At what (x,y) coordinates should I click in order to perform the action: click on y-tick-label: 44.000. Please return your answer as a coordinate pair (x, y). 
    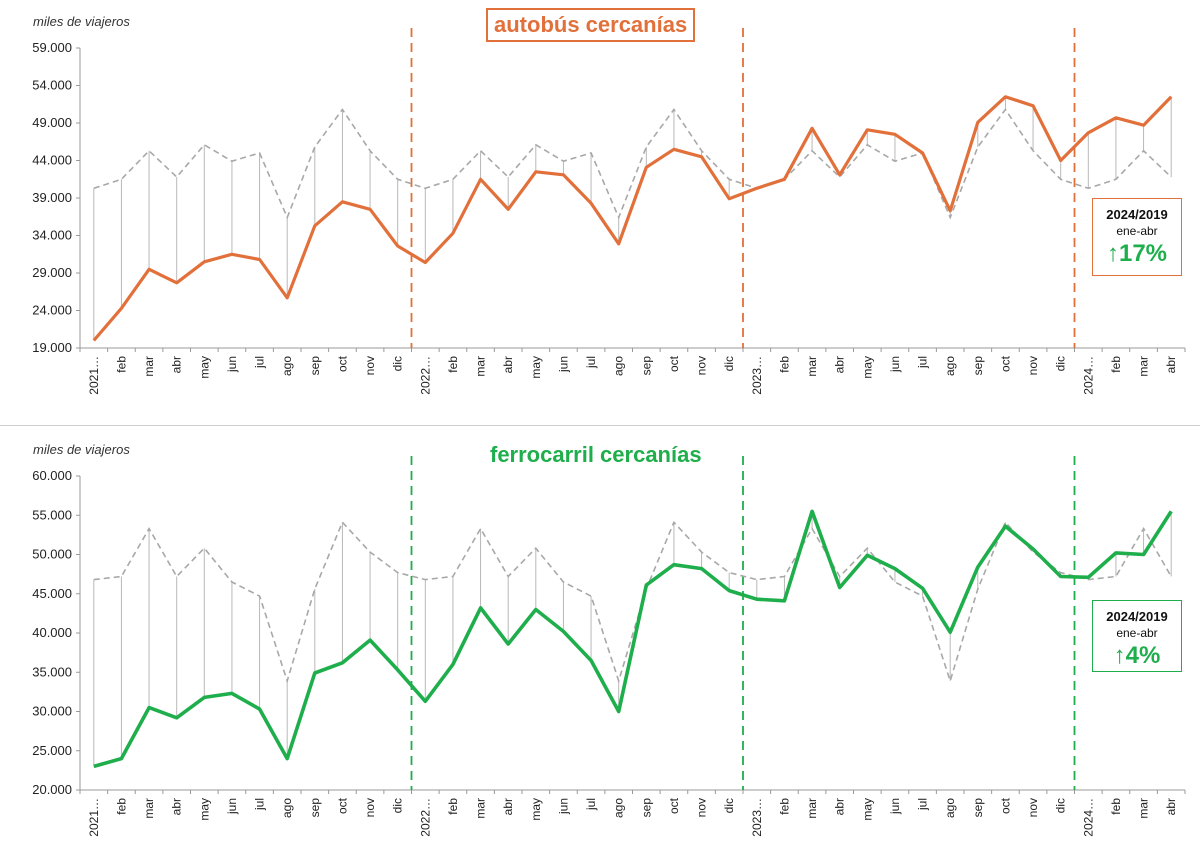
    Looking at the image, I should click on (52, 160).